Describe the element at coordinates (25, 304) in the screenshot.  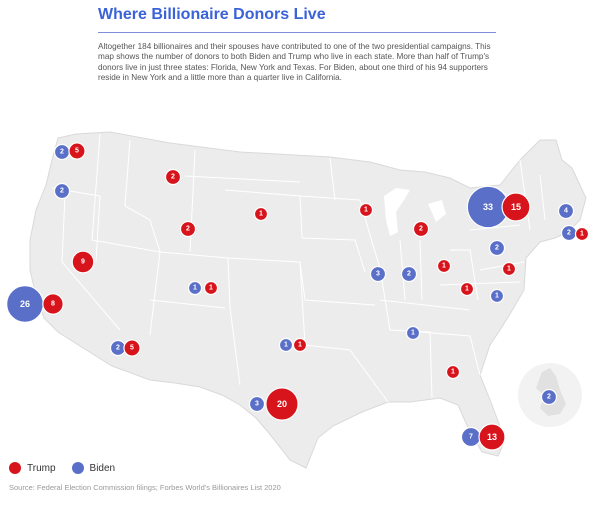
I see `bubble-biden: 26` at that location.